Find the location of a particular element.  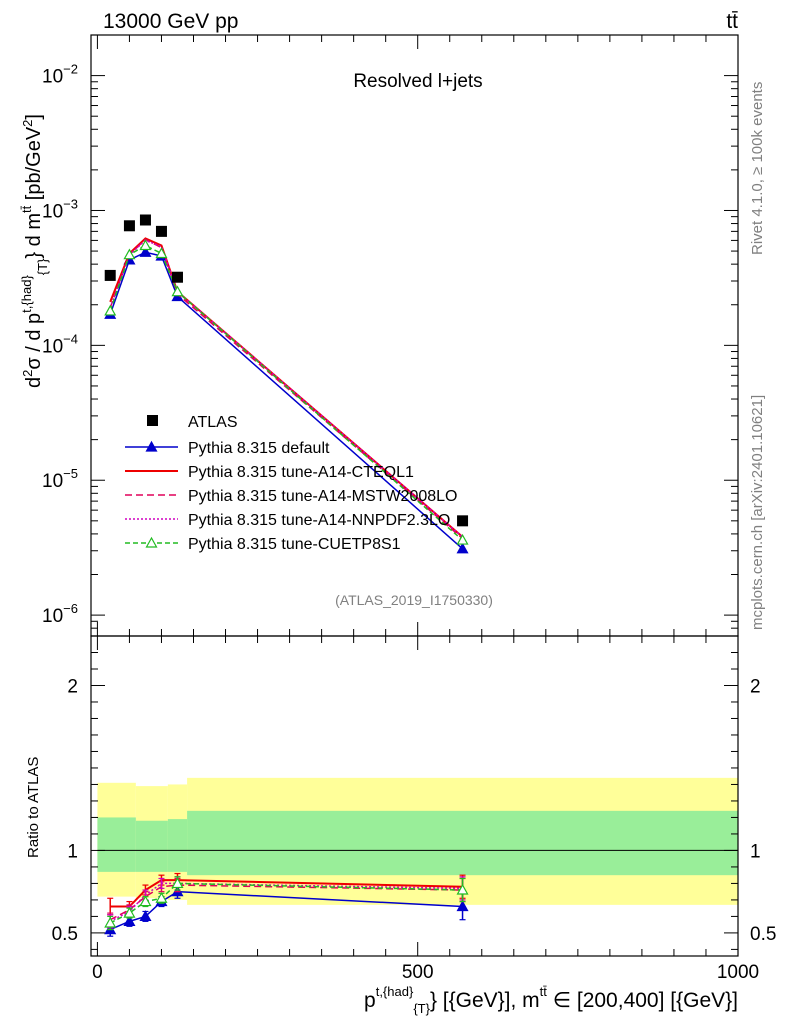

legend-label: Pythia 8.315 tune-A14-MSTW2008LO is located at coordinates (322, 496).